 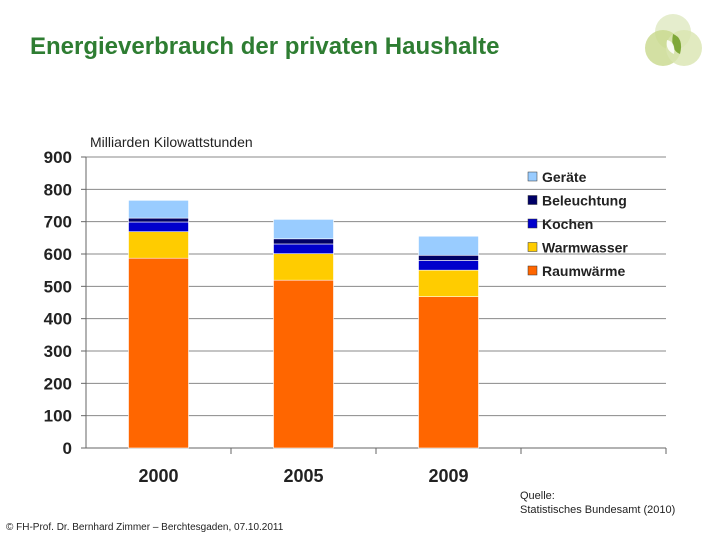 What do you see at coordinates (58, 222) in the screenshot?
I see `y-tick-label: 700` at bounding box center [58, 222].